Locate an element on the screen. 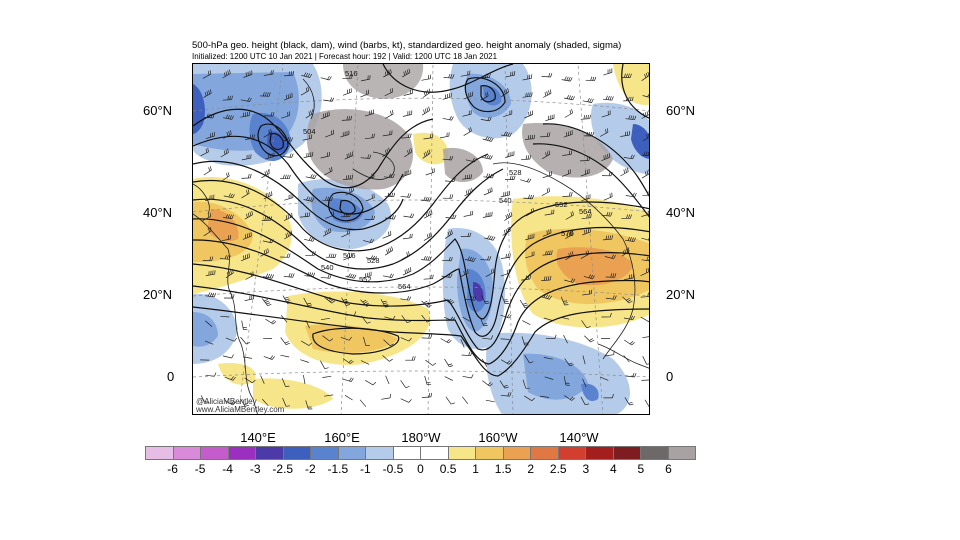 The image size is (960, 540). lat-label-0-left: 0 is located at coordinates (171, 376).